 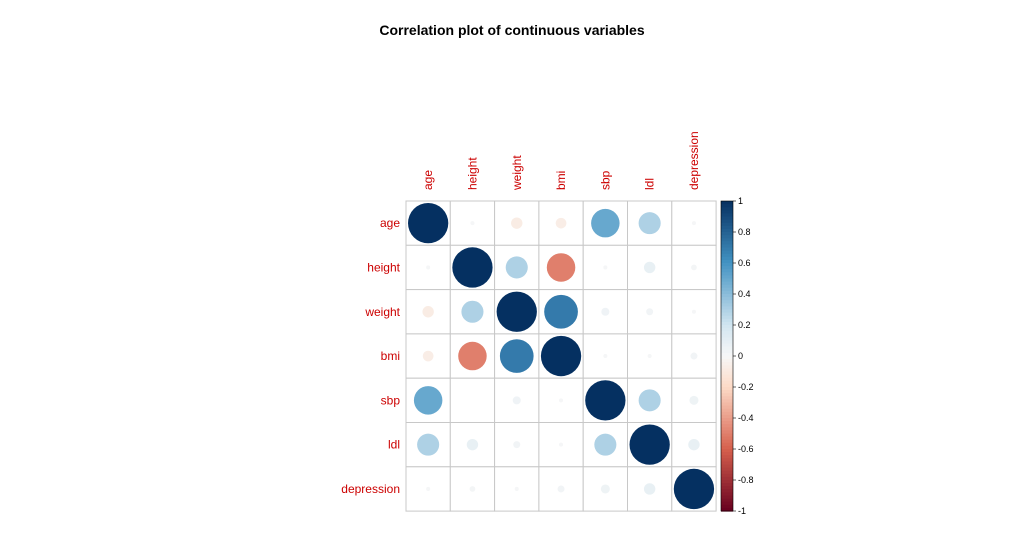 What do you see at coordinates (694, 489) in the screenshot?
I see `correlation-circle-depression-depression` at bounding box center [694, 489].